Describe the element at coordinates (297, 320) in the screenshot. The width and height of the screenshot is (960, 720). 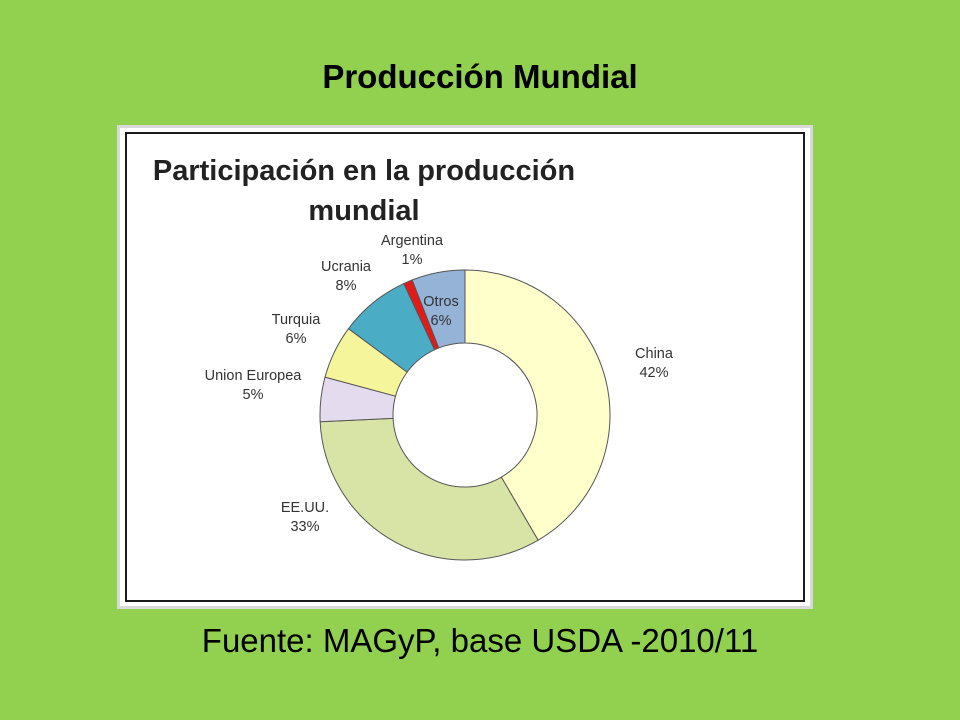
I see `slice-name-label: Turquia` at that location.